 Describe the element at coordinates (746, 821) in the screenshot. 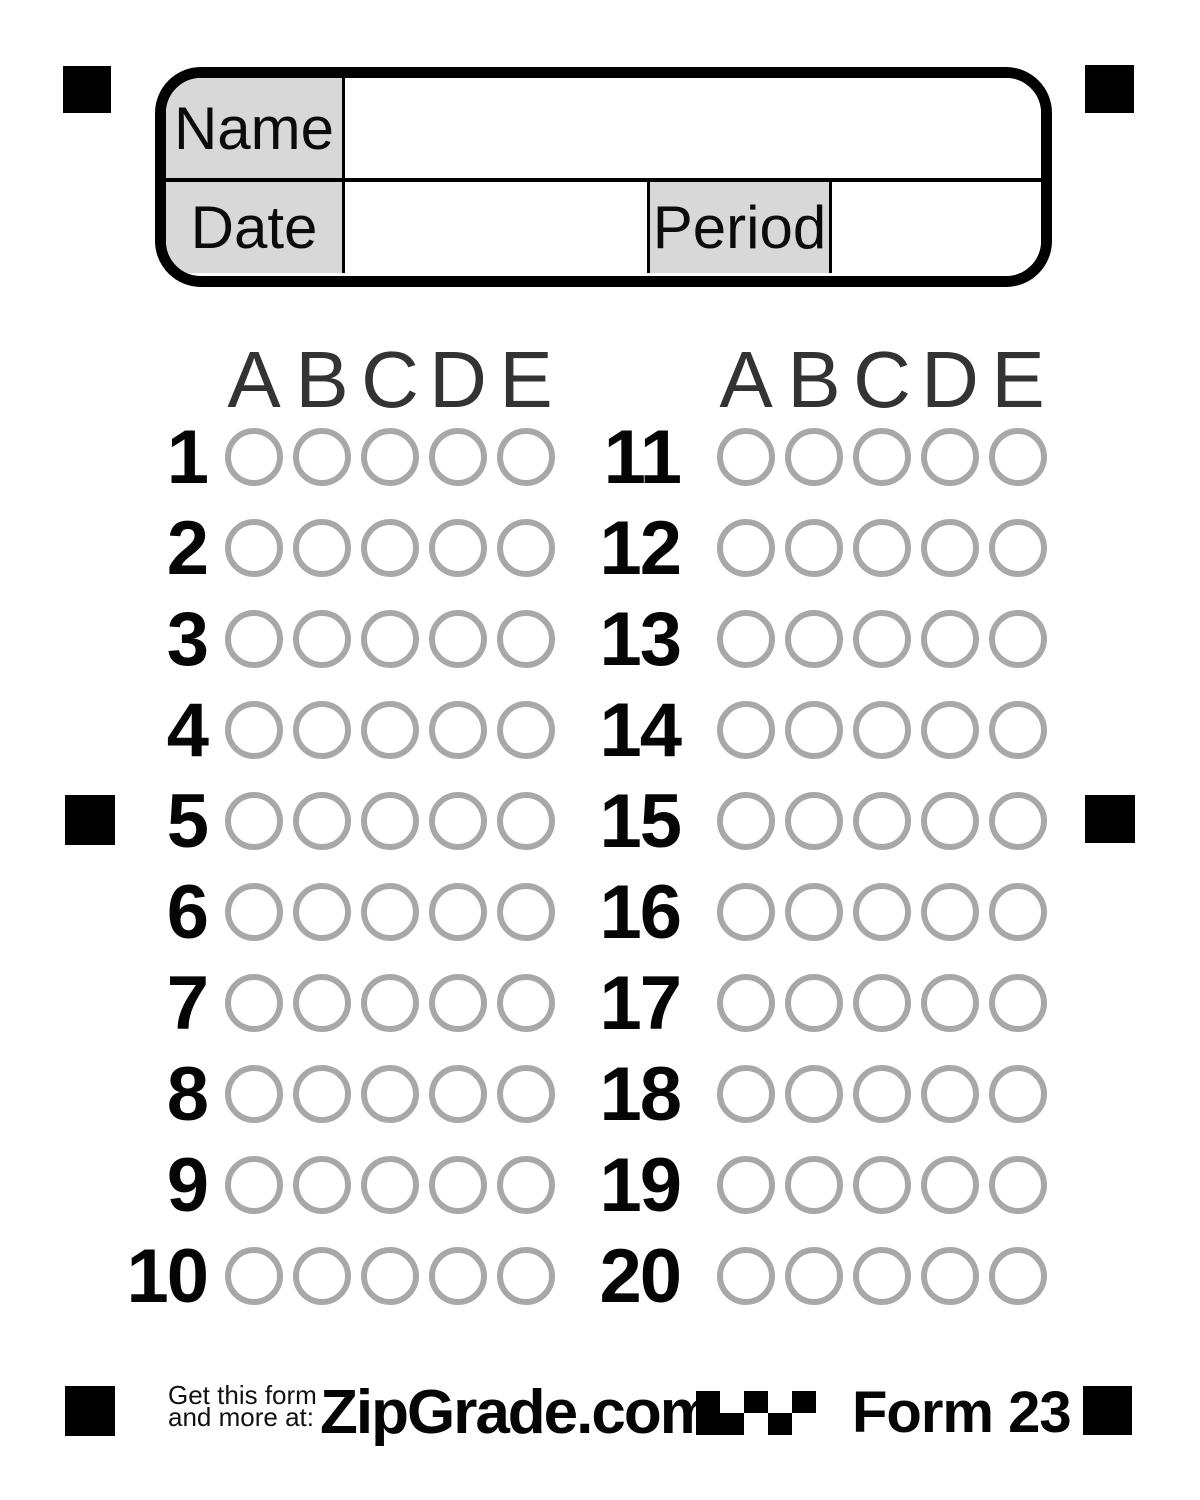

I see `bubble-q15-A` at that location.